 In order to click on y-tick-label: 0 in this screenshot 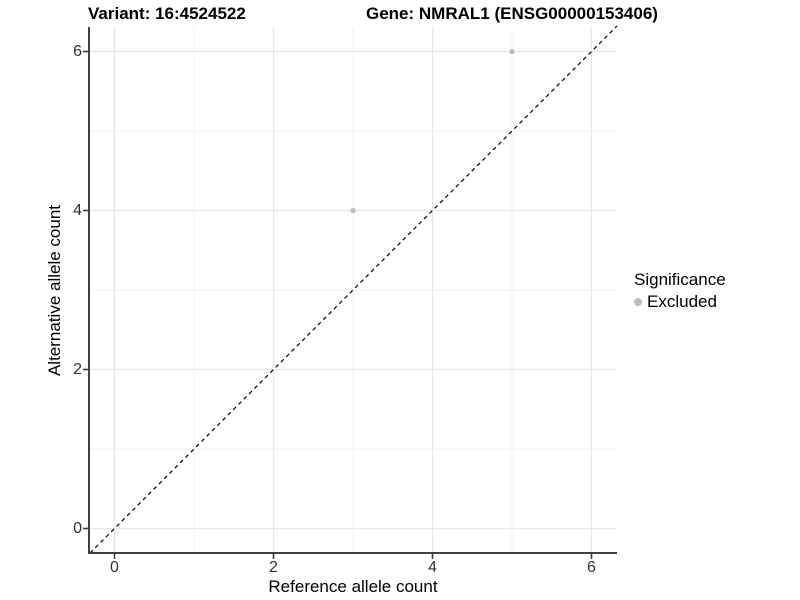, I will do `click(77, 528)`.